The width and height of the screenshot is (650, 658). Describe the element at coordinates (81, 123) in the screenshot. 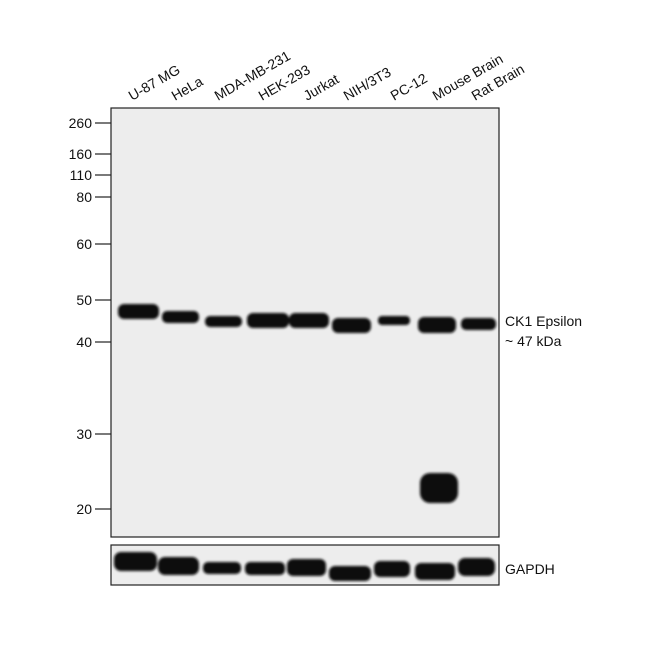

I see `marker-label: 260` at that location.